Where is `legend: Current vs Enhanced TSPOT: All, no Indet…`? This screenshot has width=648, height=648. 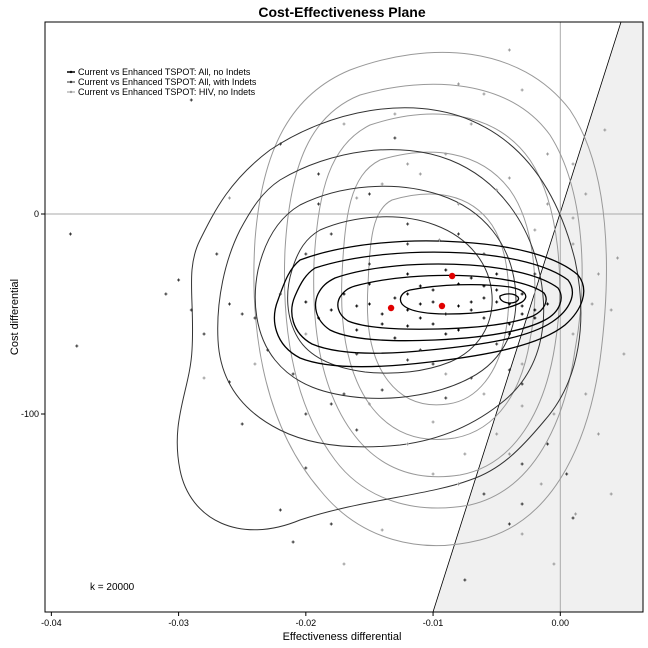
legend: Current vs Enhanced TSPOT: All, no Indet… is located at coordinates (162, 82).